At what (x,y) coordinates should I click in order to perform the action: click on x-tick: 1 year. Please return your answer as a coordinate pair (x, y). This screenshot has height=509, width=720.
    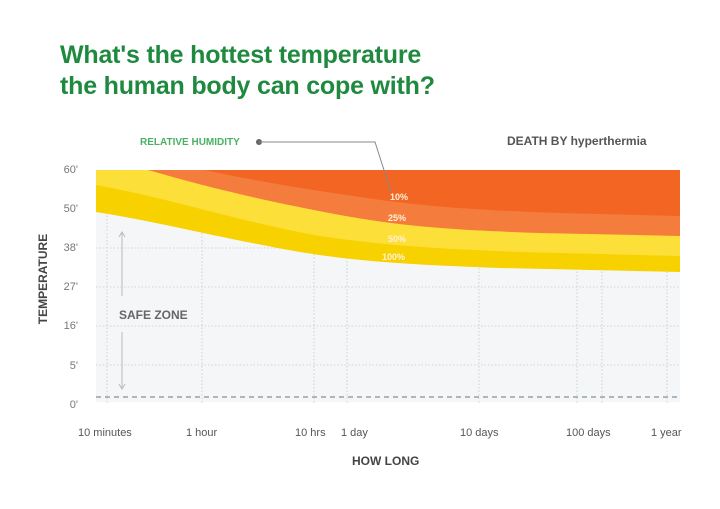
    Looking at the image, I should click on (666, 433).